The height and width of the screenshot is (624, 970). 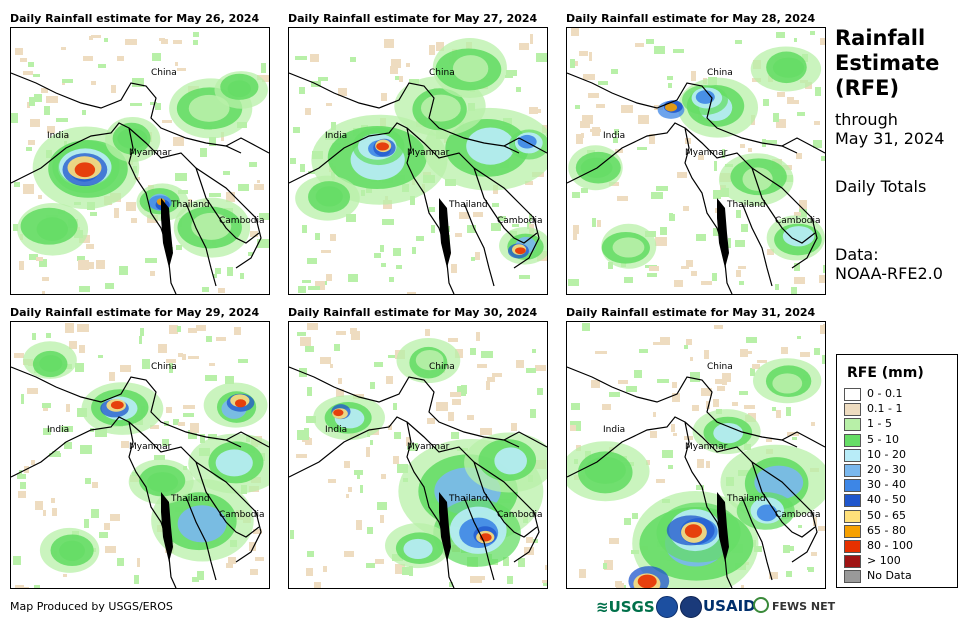 What do you see at coordinates (866, 119) in the screenshot?
I see `side-through: through` at bounding box center [866, 119].